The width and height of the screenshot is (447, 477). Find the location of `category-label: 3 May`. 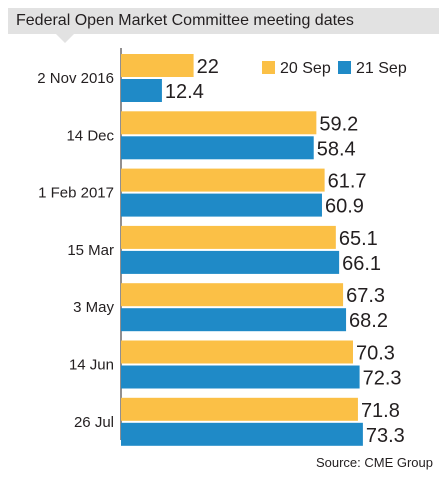

category-label: 3 May is located at coordinates (93, 307).